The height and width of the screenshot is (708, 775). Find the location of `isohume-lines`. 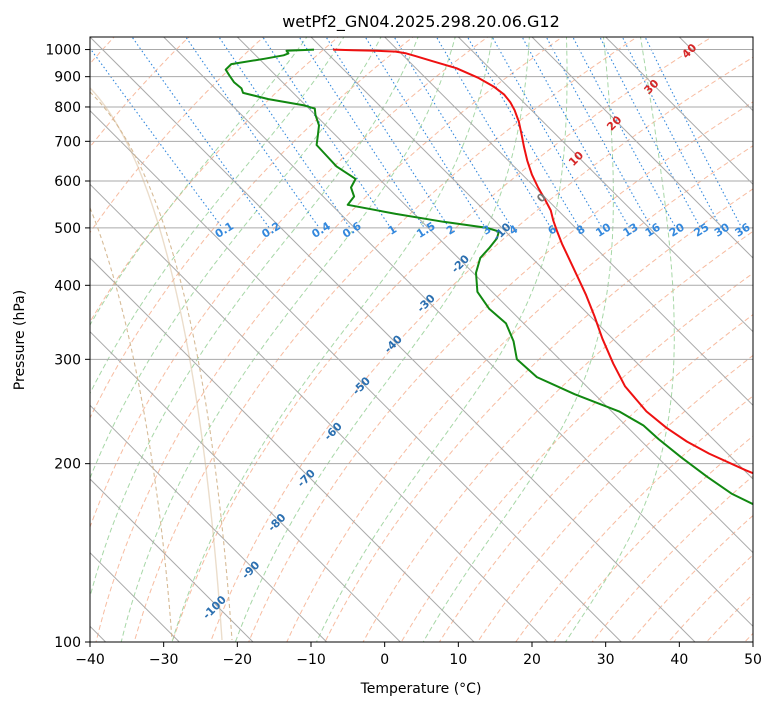

isohume-lines is located at coordinates (161, 364).